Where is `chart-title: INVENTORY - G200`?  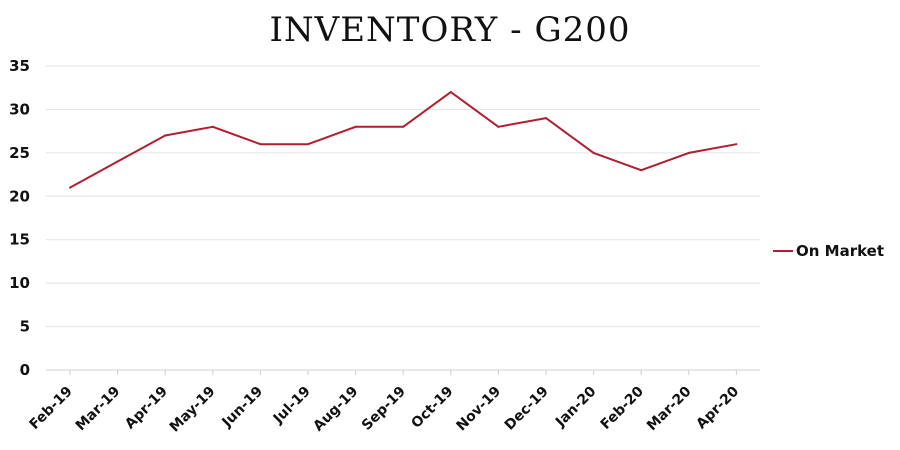 chart-title: INVENTORY - G200 is located at coordinates (449, 30).